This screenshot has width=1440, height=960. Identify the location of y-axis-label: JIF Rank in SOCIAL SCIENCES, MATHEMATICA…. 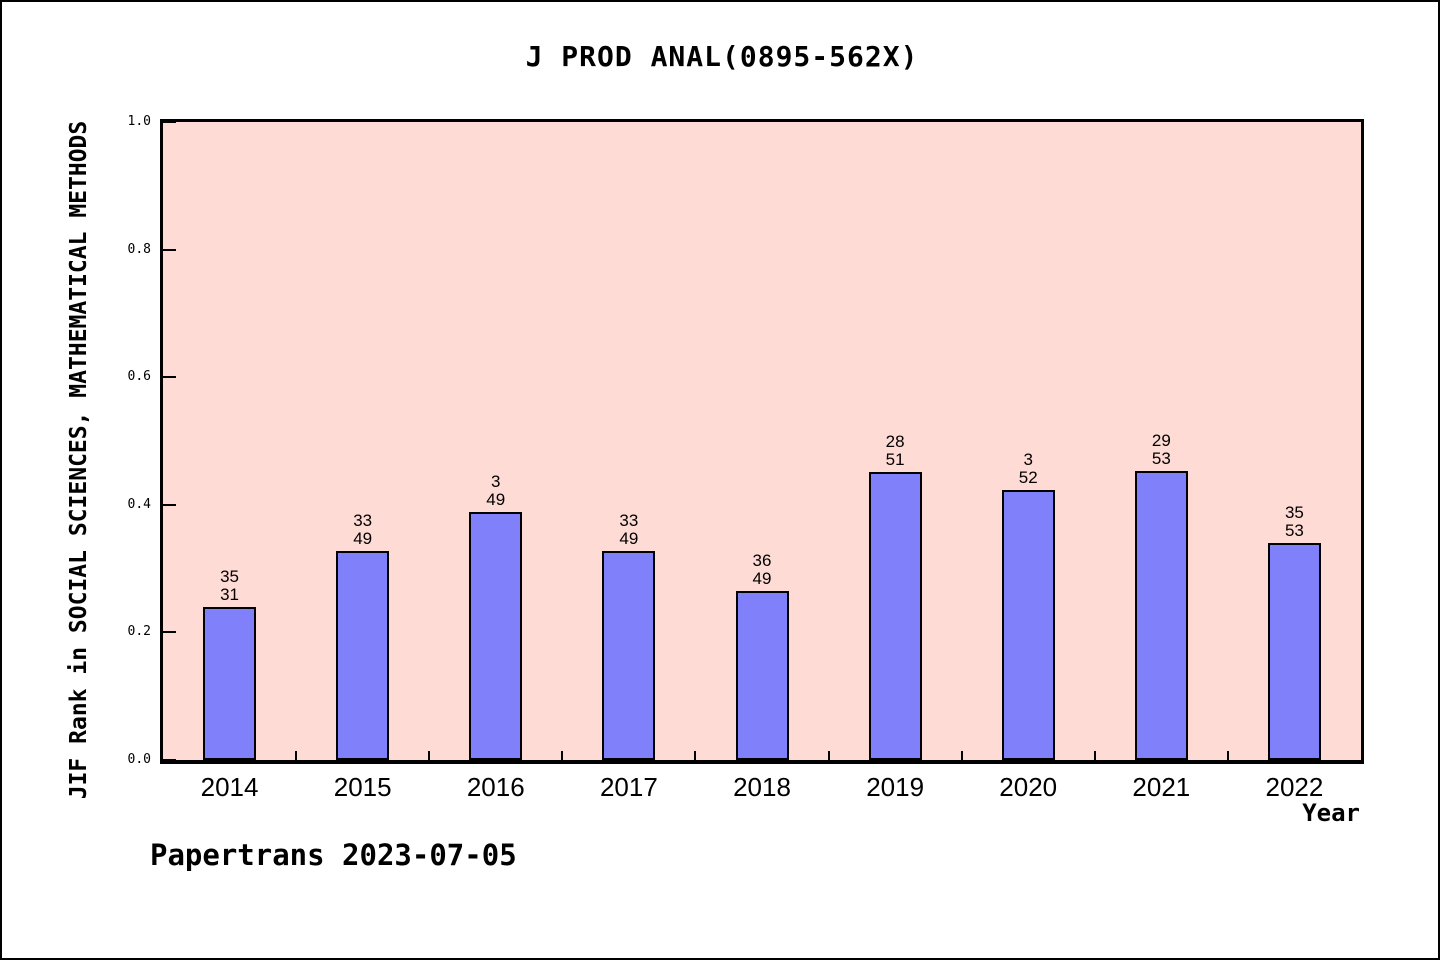
(79, 460).